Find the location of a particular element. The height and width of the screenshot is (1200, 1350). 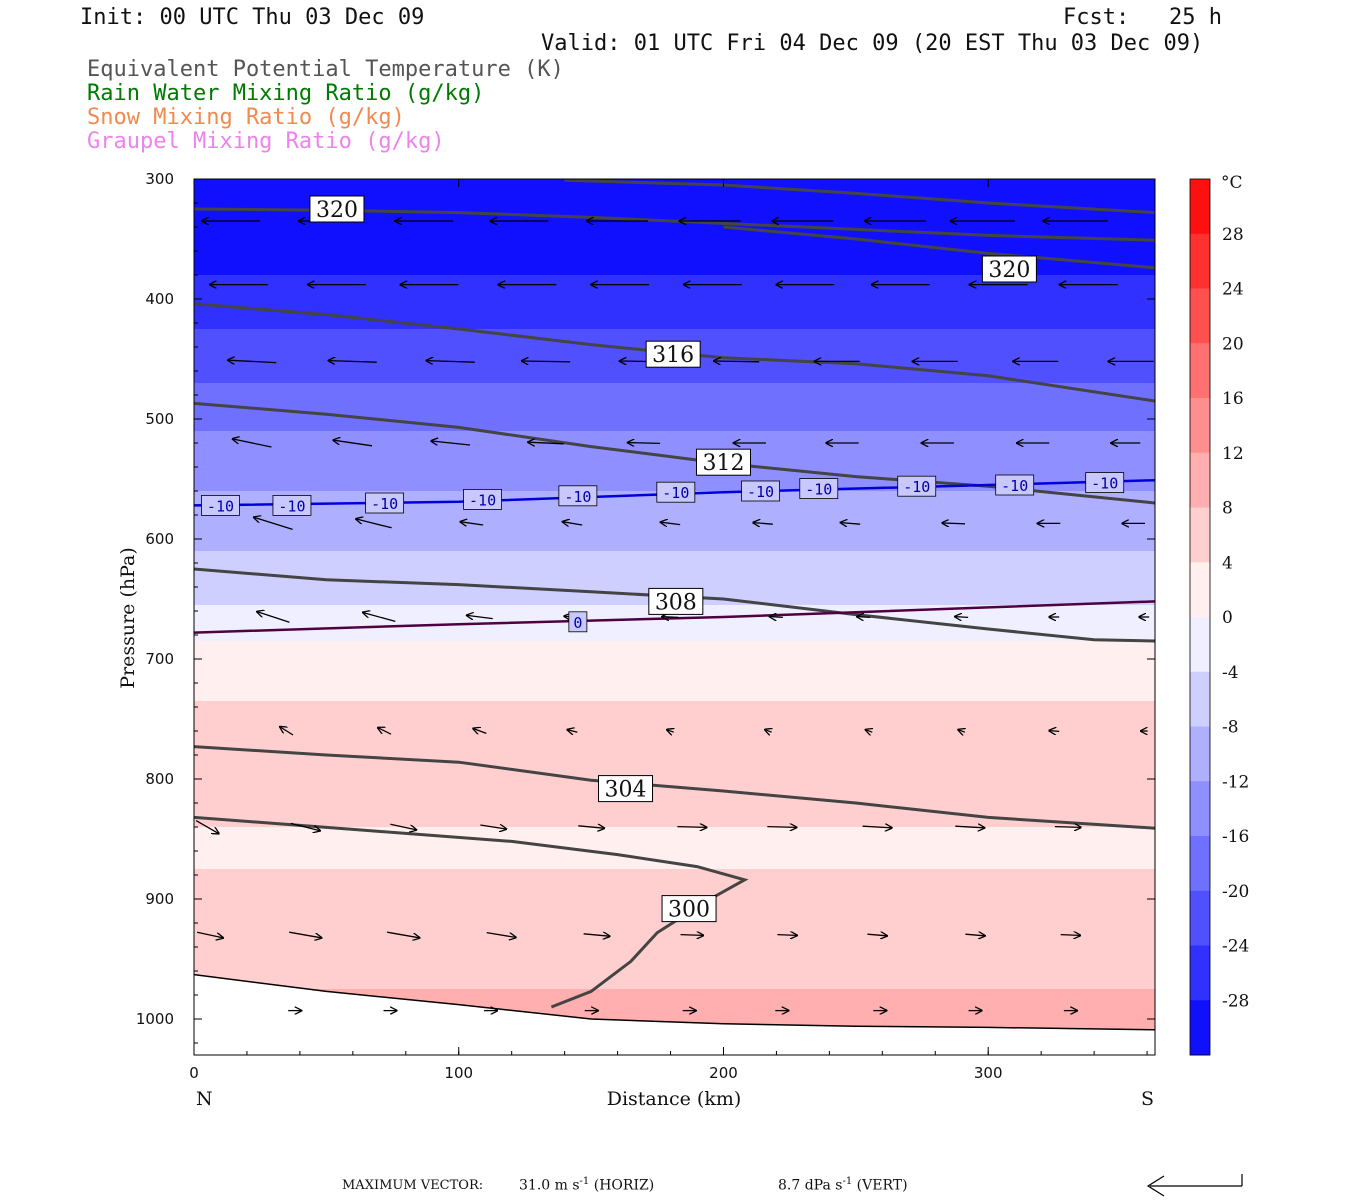

horiz-unit: (HORIZ) is located at coordinates (624, 1185).